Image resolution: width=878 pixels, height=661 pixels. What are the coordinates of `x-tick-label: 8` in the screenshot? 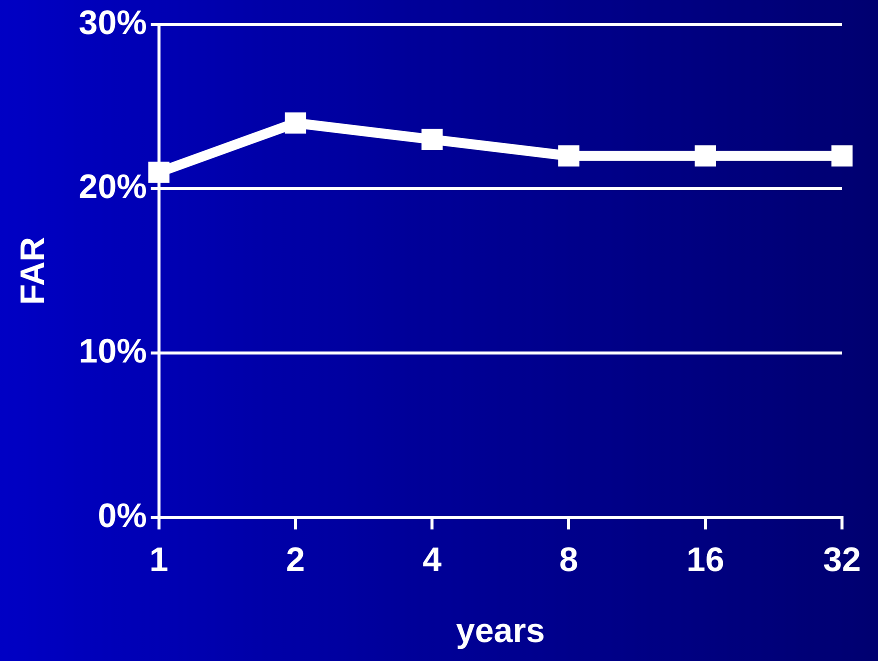 It's located at (568, 560).